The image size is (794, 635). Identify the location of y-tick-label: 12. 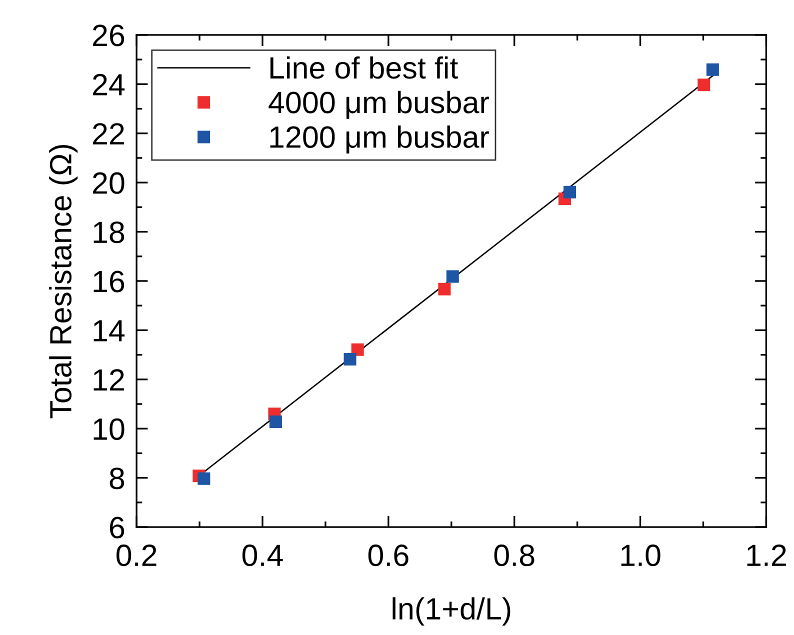
(109, 379).